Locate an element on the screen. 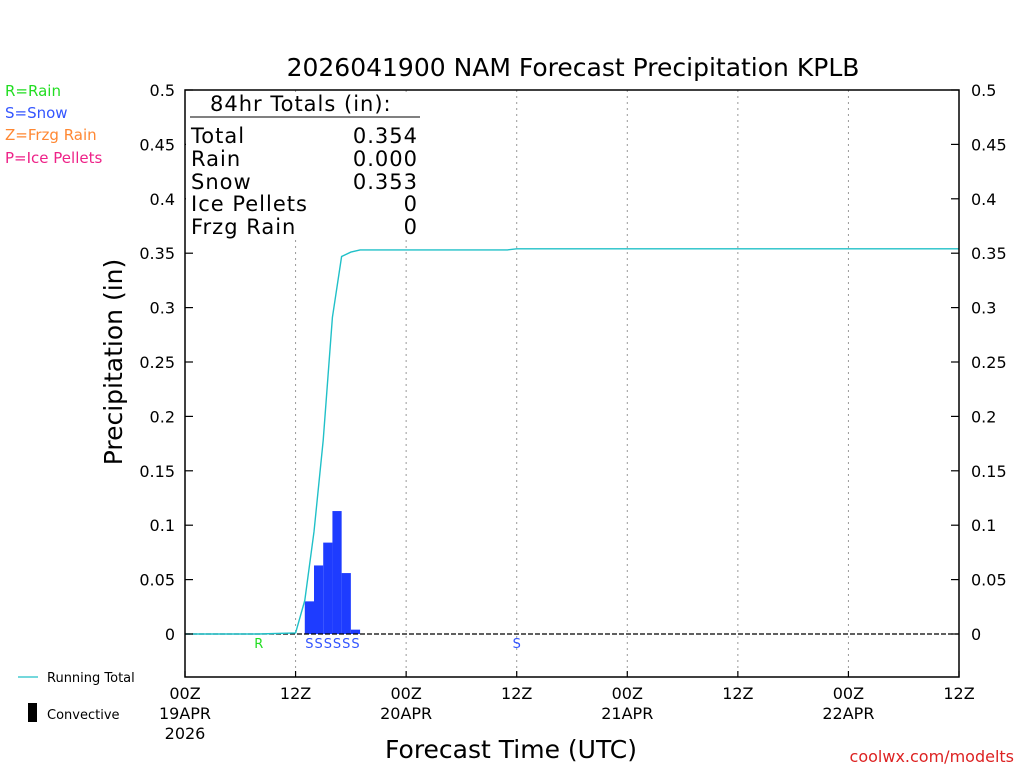 The image size is (1024, 768). y-tick-label-right: 0.3 is located at coordinates (983, 308).